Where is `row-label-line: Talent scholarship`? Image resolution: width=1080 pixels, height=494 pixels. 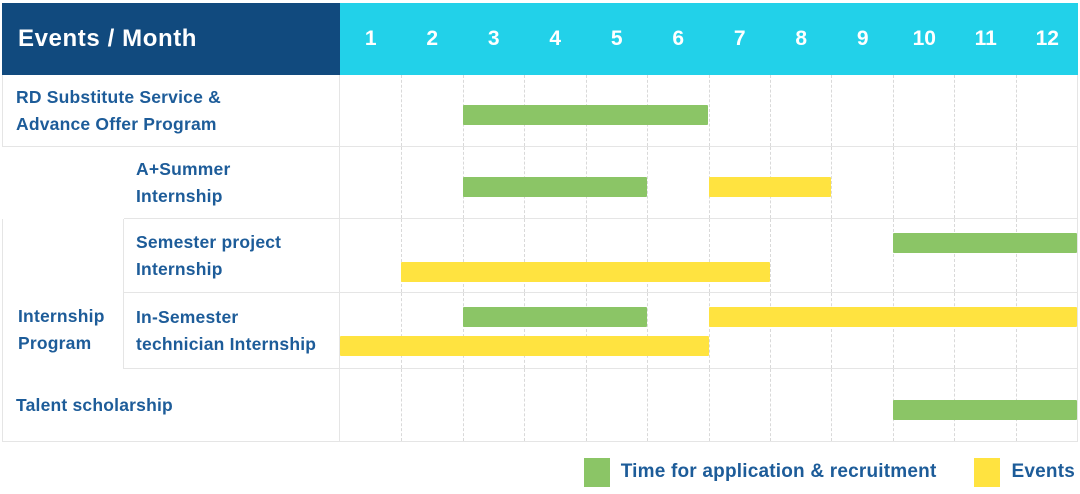
row-label-line: Talent scholarship is located at coordinates (94, 404).